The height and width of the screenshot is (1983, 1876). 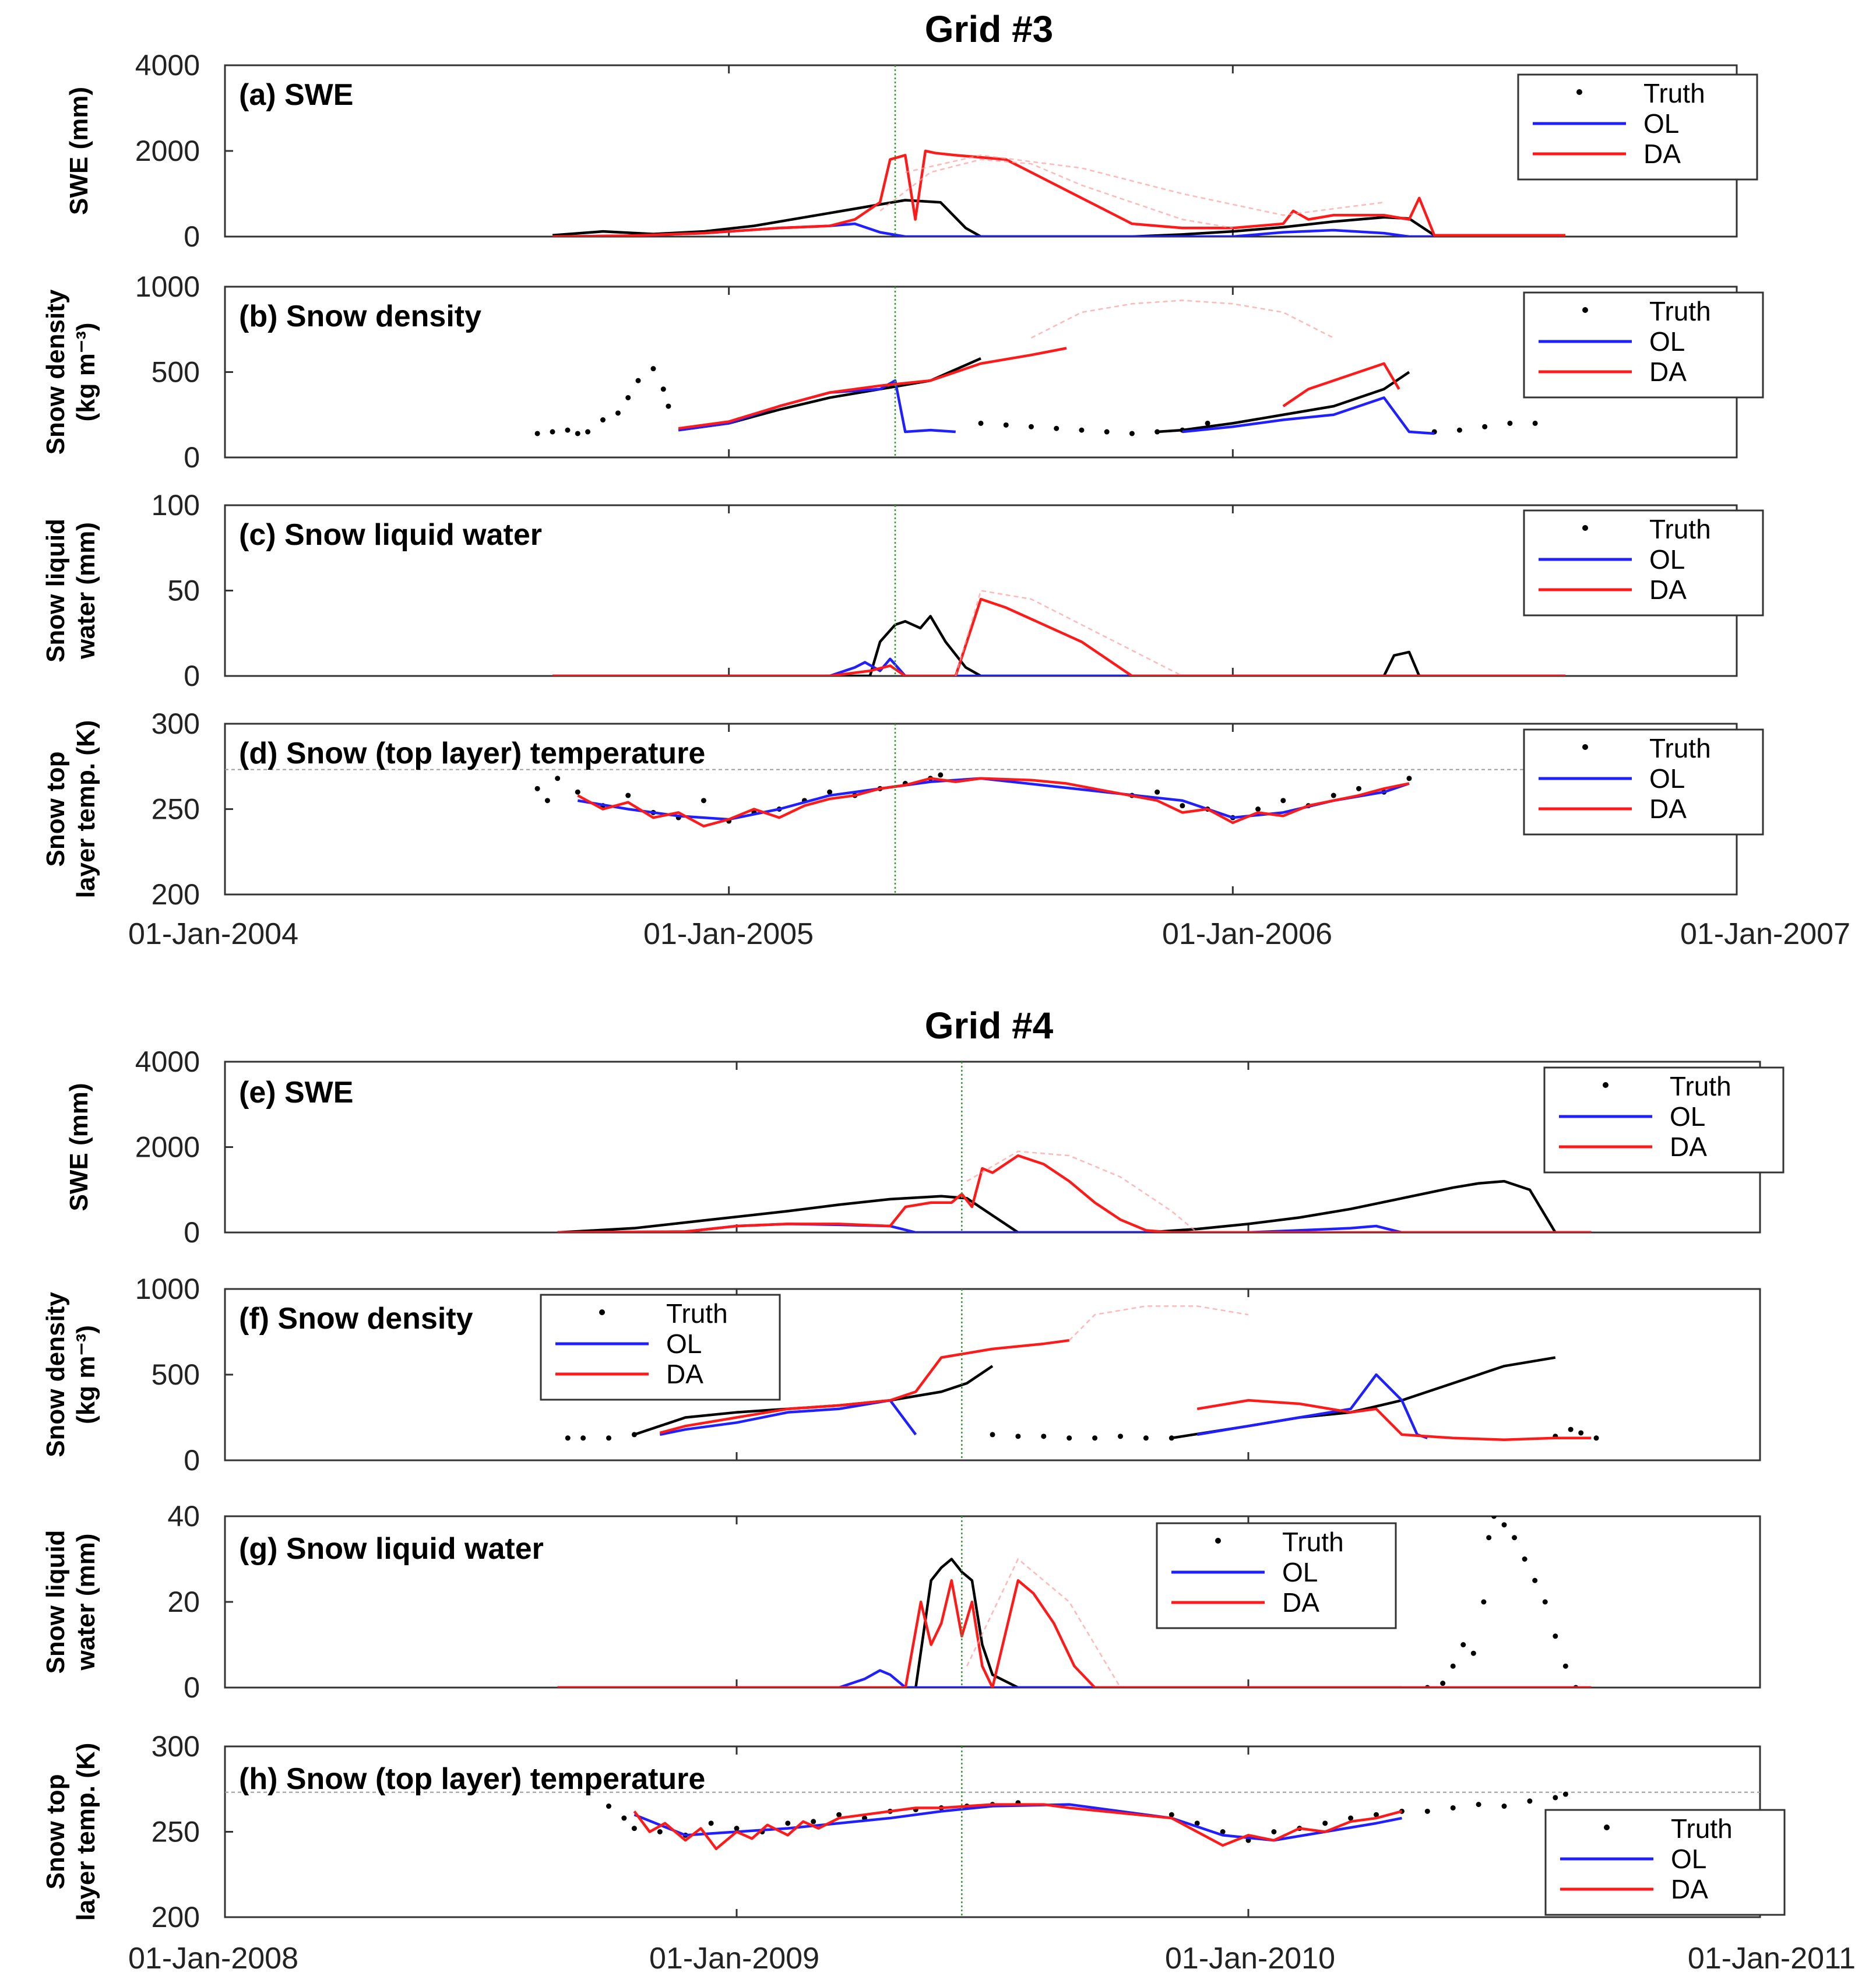 What do you see at coordinates (176, 809) in the screenshot?
I see `grid3-d-ytick-label: 250` at bounding box center [176, 809].